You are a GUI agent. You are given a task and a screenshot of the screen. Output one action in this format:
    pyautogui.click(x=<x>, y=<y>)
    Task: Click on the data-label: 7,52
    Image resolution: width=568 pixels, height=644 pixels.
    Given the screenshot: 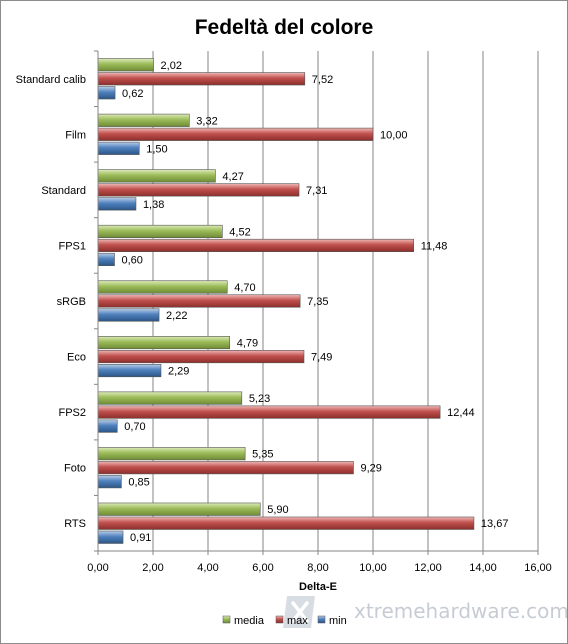 What is the action you would take?
    pyautogui.click(x=322, y=80)
    